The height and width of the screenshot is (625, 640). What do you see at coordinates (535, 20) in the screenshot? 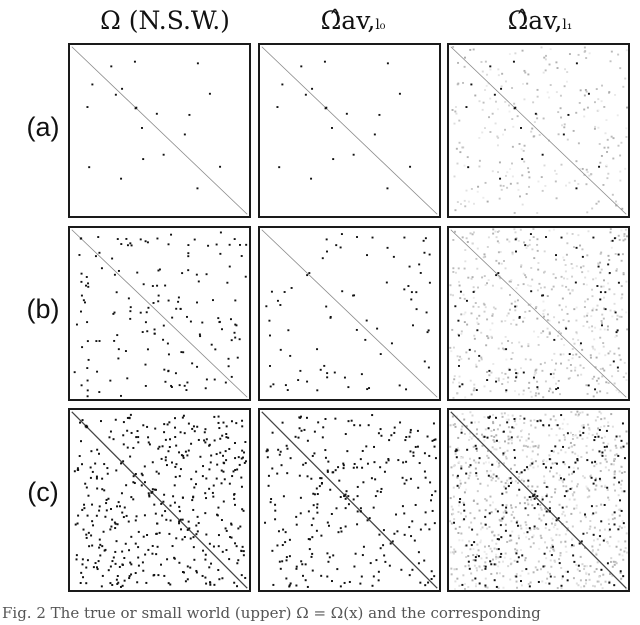
I see `column-title-3-main: Ω̂av,` at bounding box center [535, 20].